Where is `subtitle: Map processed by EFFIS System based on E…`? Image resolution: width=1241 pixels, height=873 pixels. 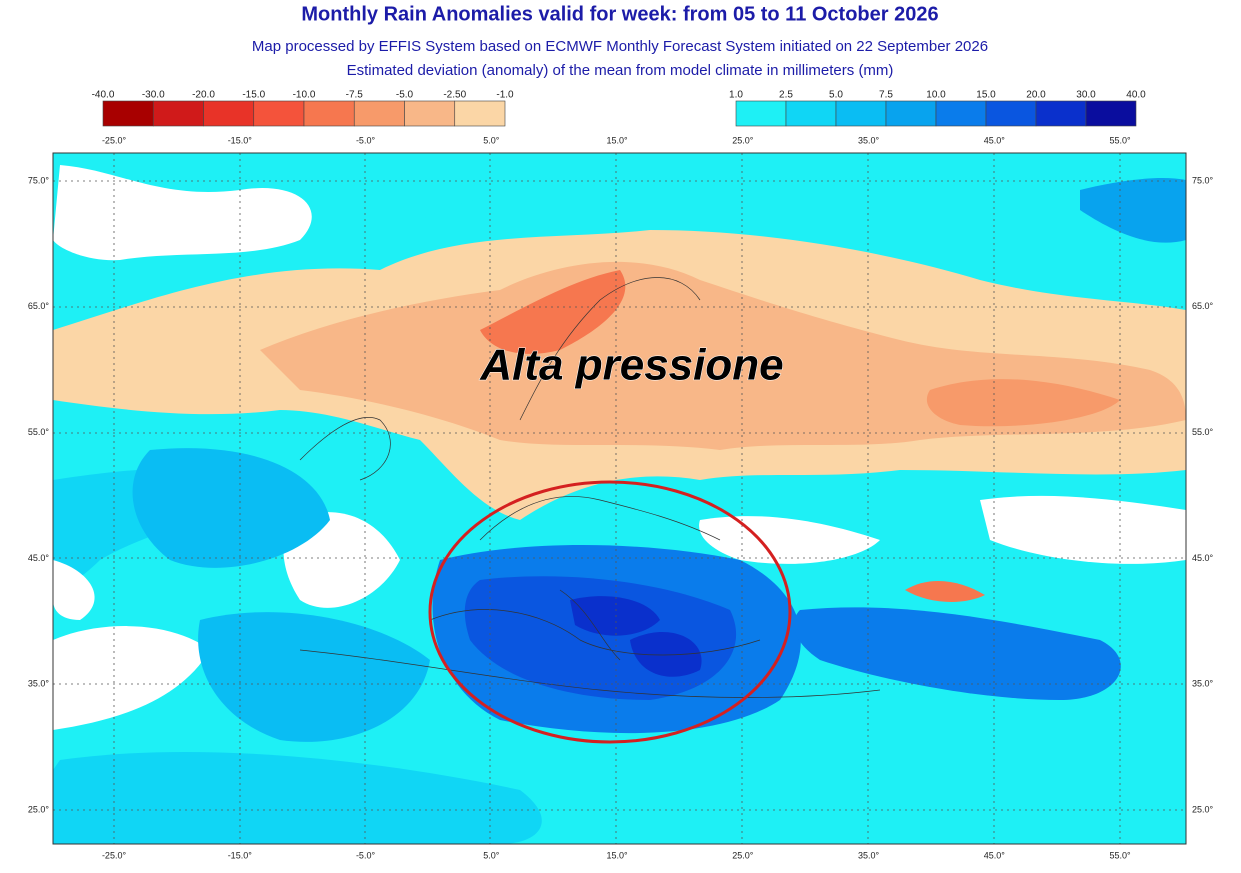
subtitle: Map processed by EFFIS System based on E… is located at coordinates (620, 46).